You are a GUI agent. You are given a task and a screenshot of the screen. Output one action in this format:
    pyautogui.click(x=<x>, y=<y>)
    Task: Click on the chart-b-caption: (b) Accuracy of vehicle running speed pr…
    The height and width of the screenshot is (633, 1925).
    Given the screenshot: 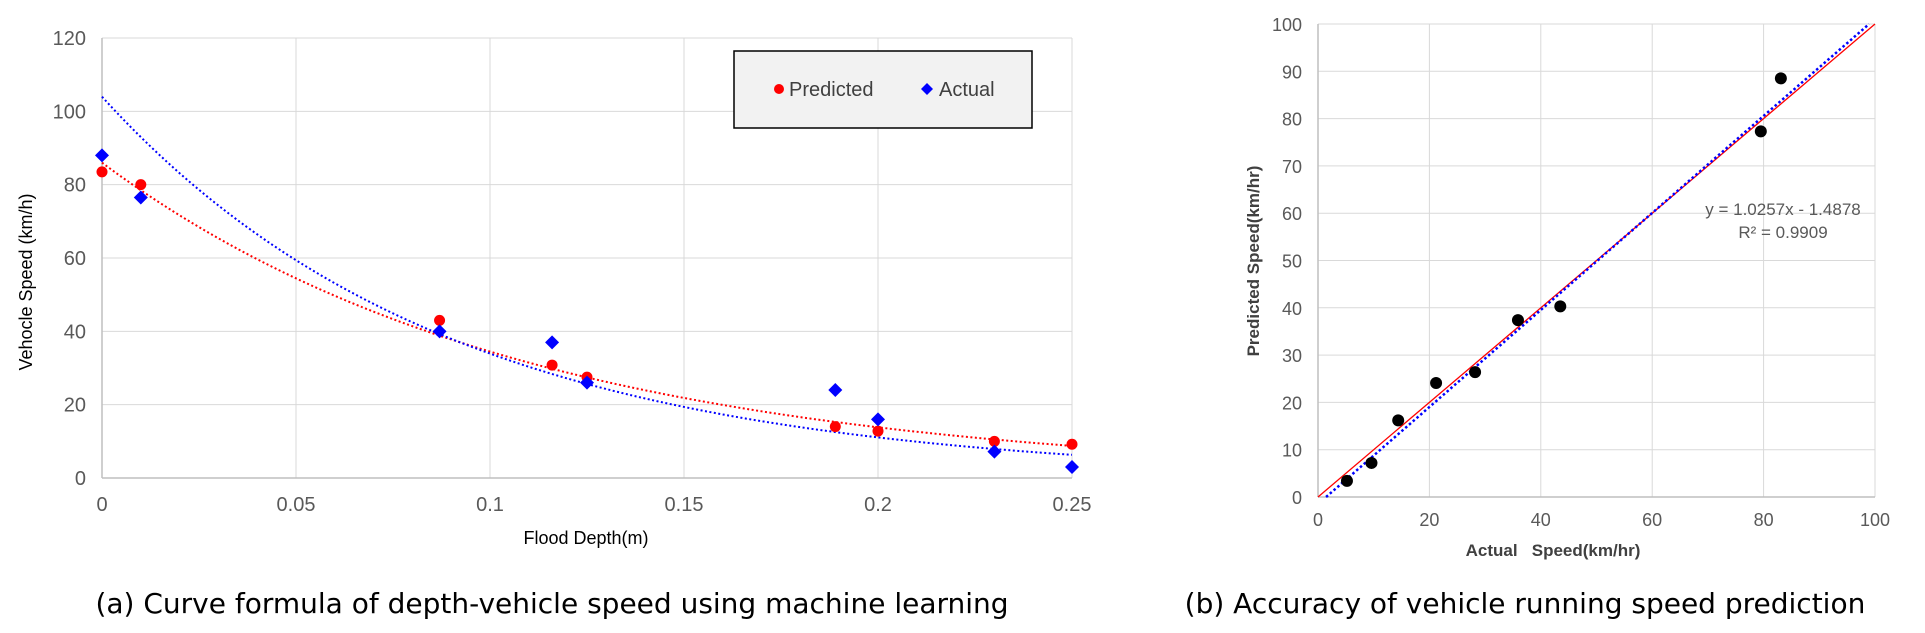 What is the action you would take?
    pyautogui.click(x=1525, y=603)
    